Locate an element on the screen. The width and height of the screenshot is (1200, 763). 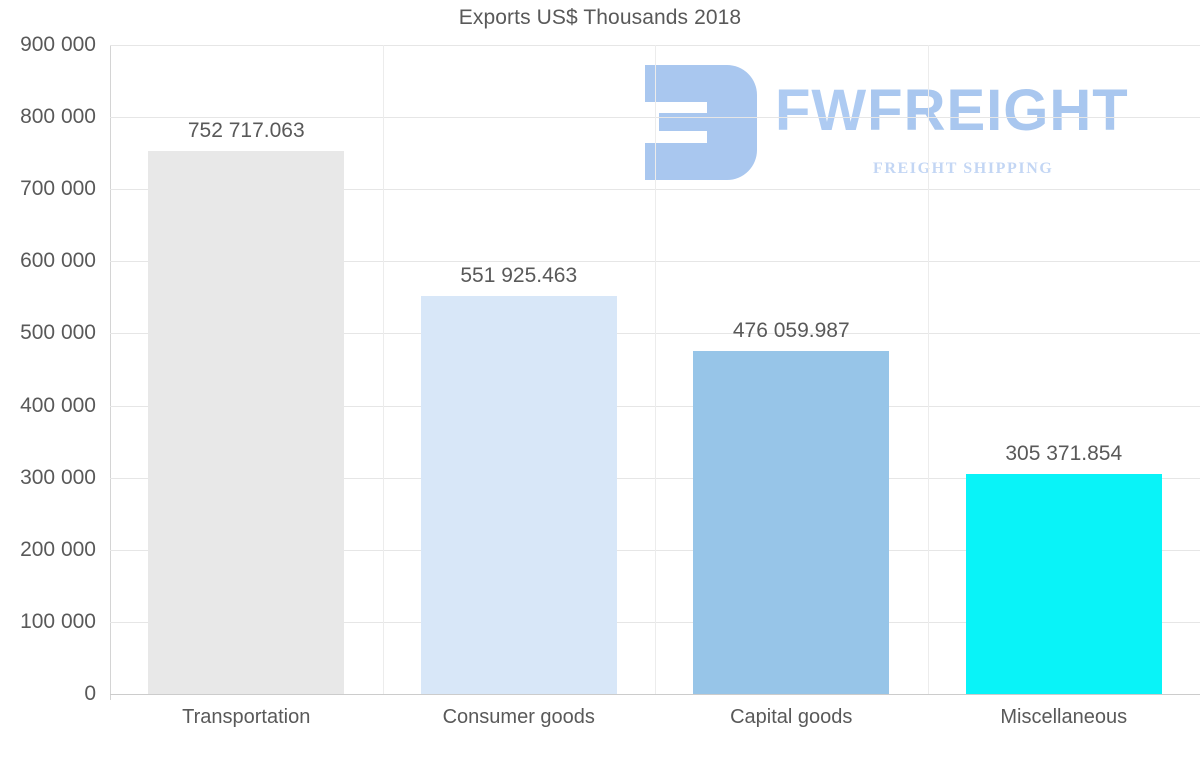
gridline-horizontal is located at coordinates (655, 694).